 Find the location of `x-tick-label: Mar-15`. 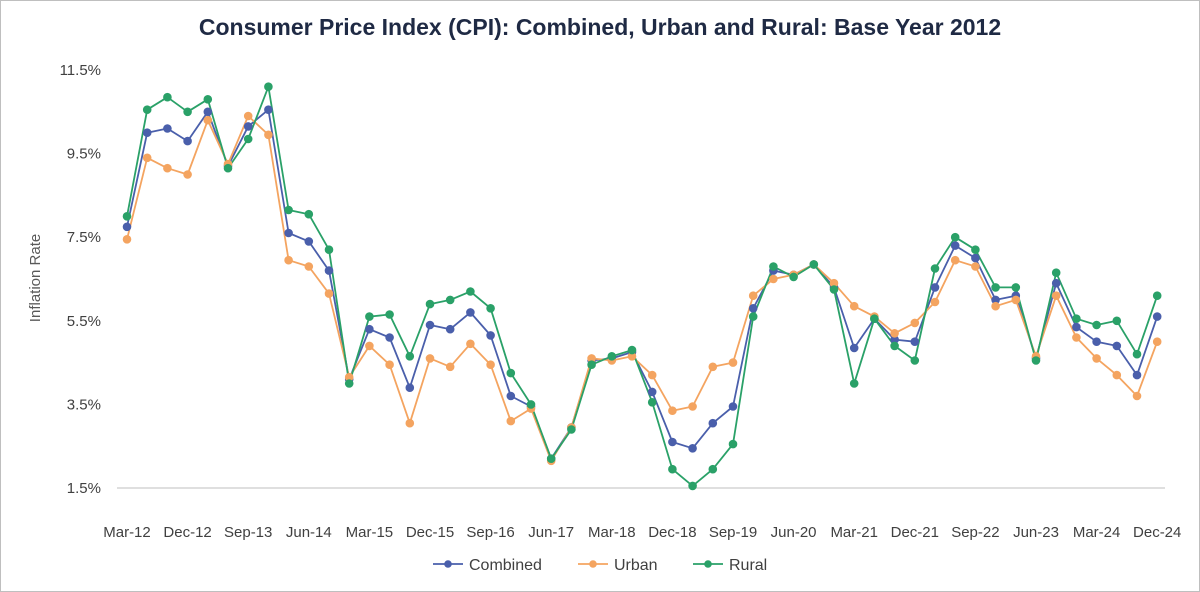

x-tick-label: Mar-15 is located at coordinates (370, 532).